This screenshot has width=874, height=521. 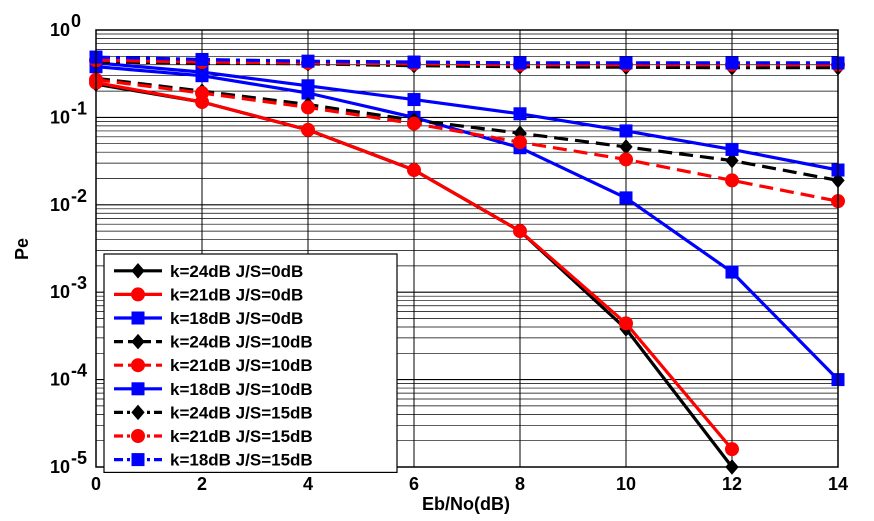 What do you see at coordinates (241, 389) in the screenshot?
I see `legend-label: k=18dB J/S=10dB` at bounding box center [241, 389].